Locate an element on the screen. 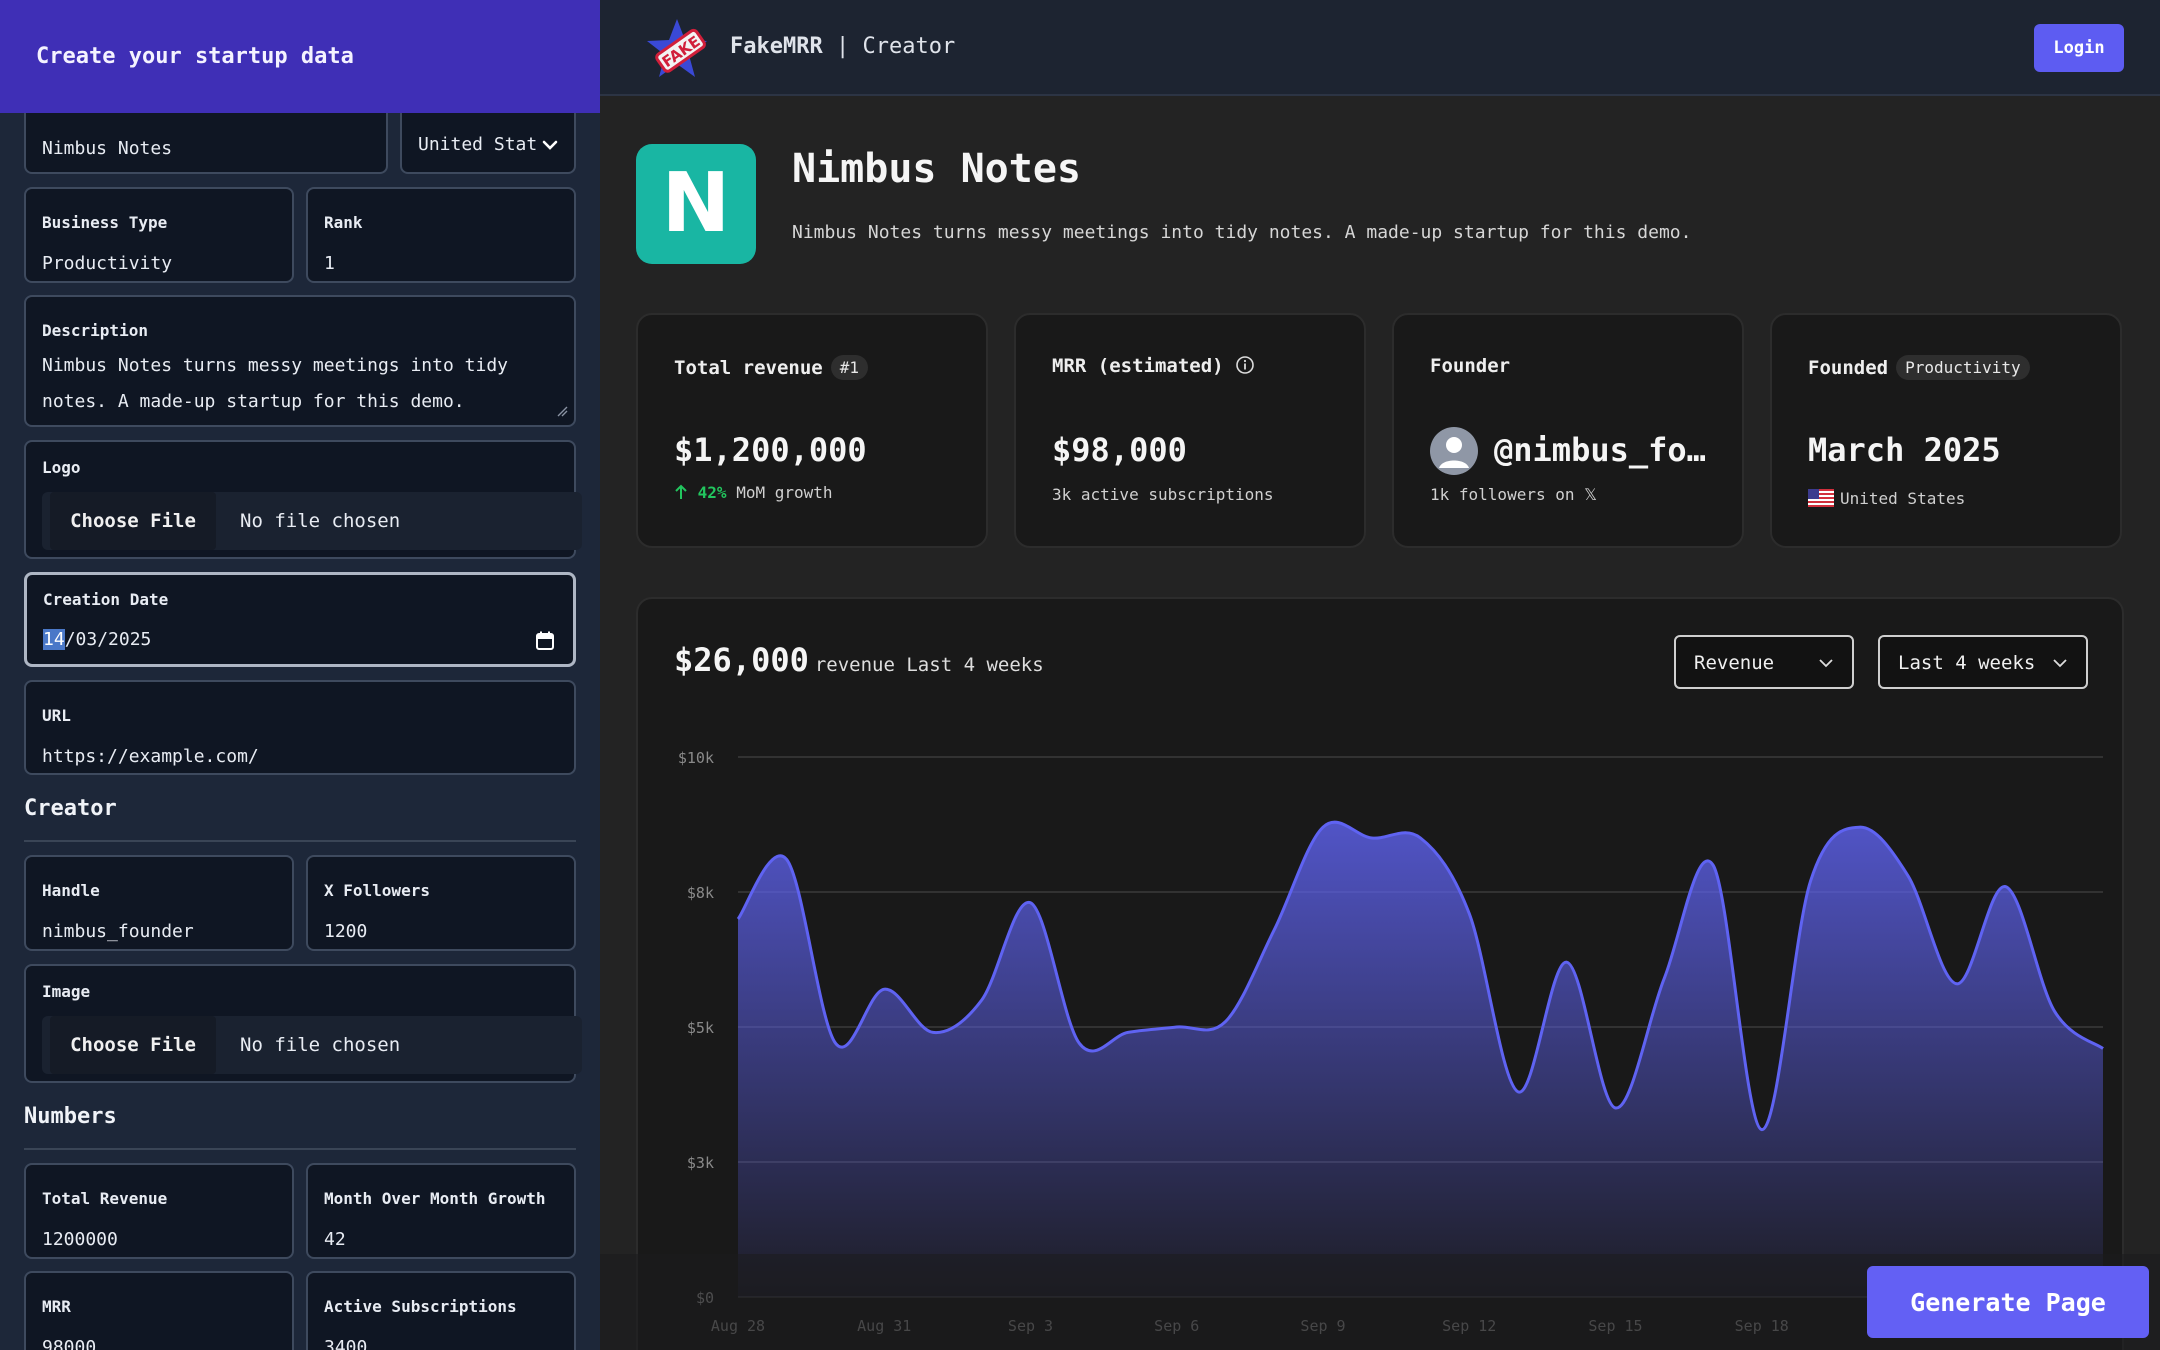 This screenshot has width=2160, height=1350. chart-total: $26,000 revenue Last 4 weeks is located at coordinates (859, 660).